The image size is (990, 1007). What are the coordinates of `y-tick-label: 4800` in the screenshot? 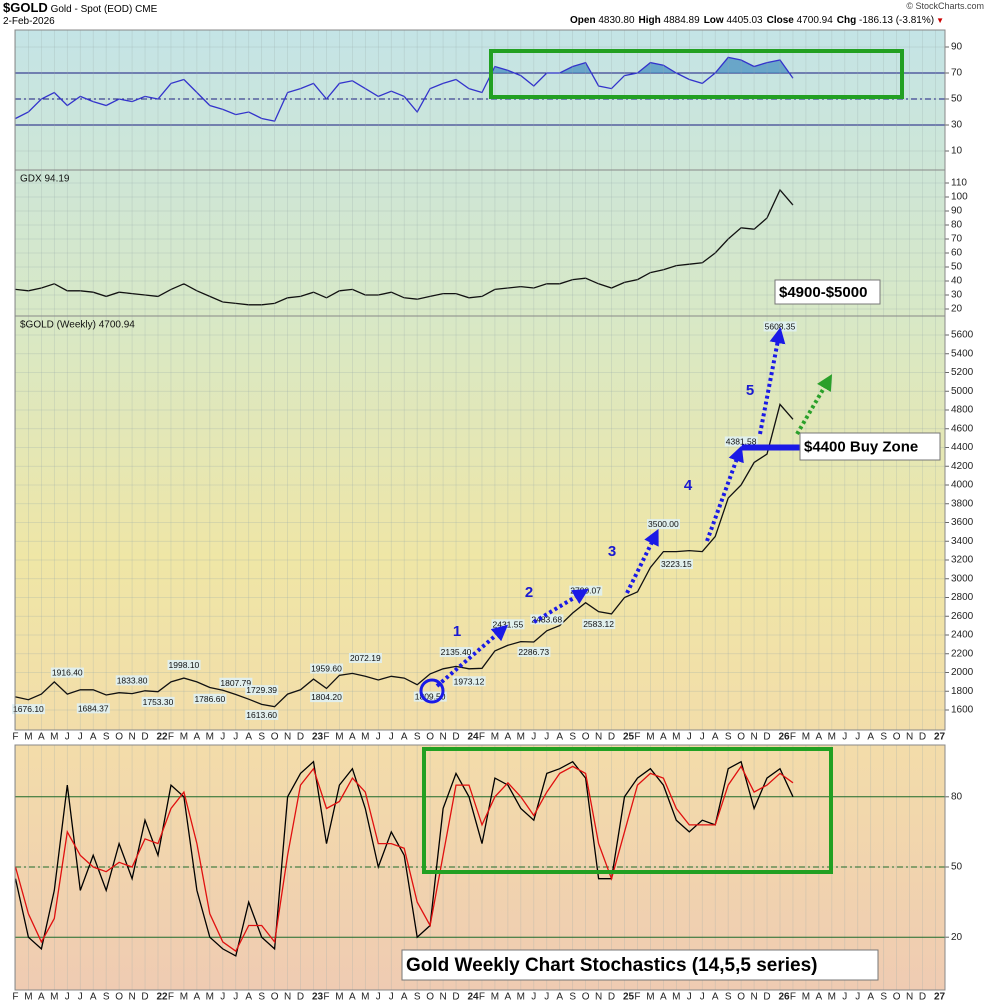 It's located at (962, 410).